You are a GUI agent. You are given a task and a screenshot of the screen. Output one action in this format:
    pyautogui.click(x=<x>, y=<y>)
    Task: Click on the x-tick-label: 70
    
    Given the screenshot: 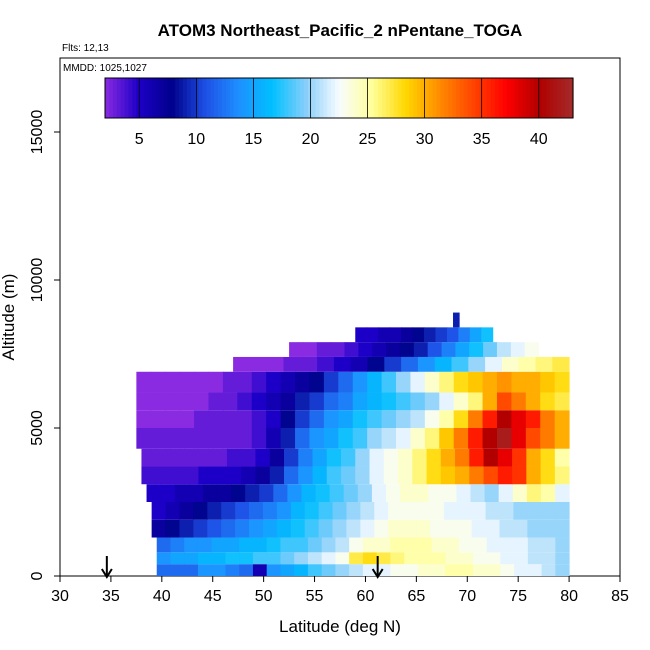 What is the action you would take?
    pyautogui.click(x=467, y=596)
    